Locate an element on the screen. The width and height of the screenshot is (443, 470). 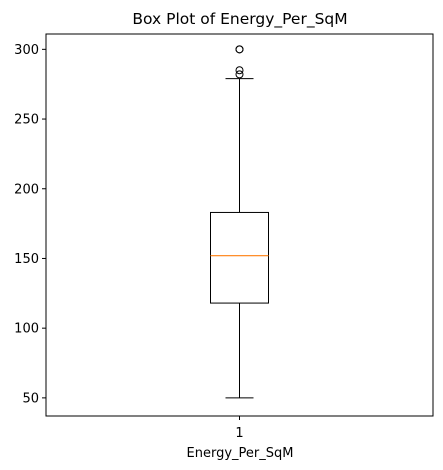
x-axis-label: Energy_Per_SqM is located at coordinates (240, 453).